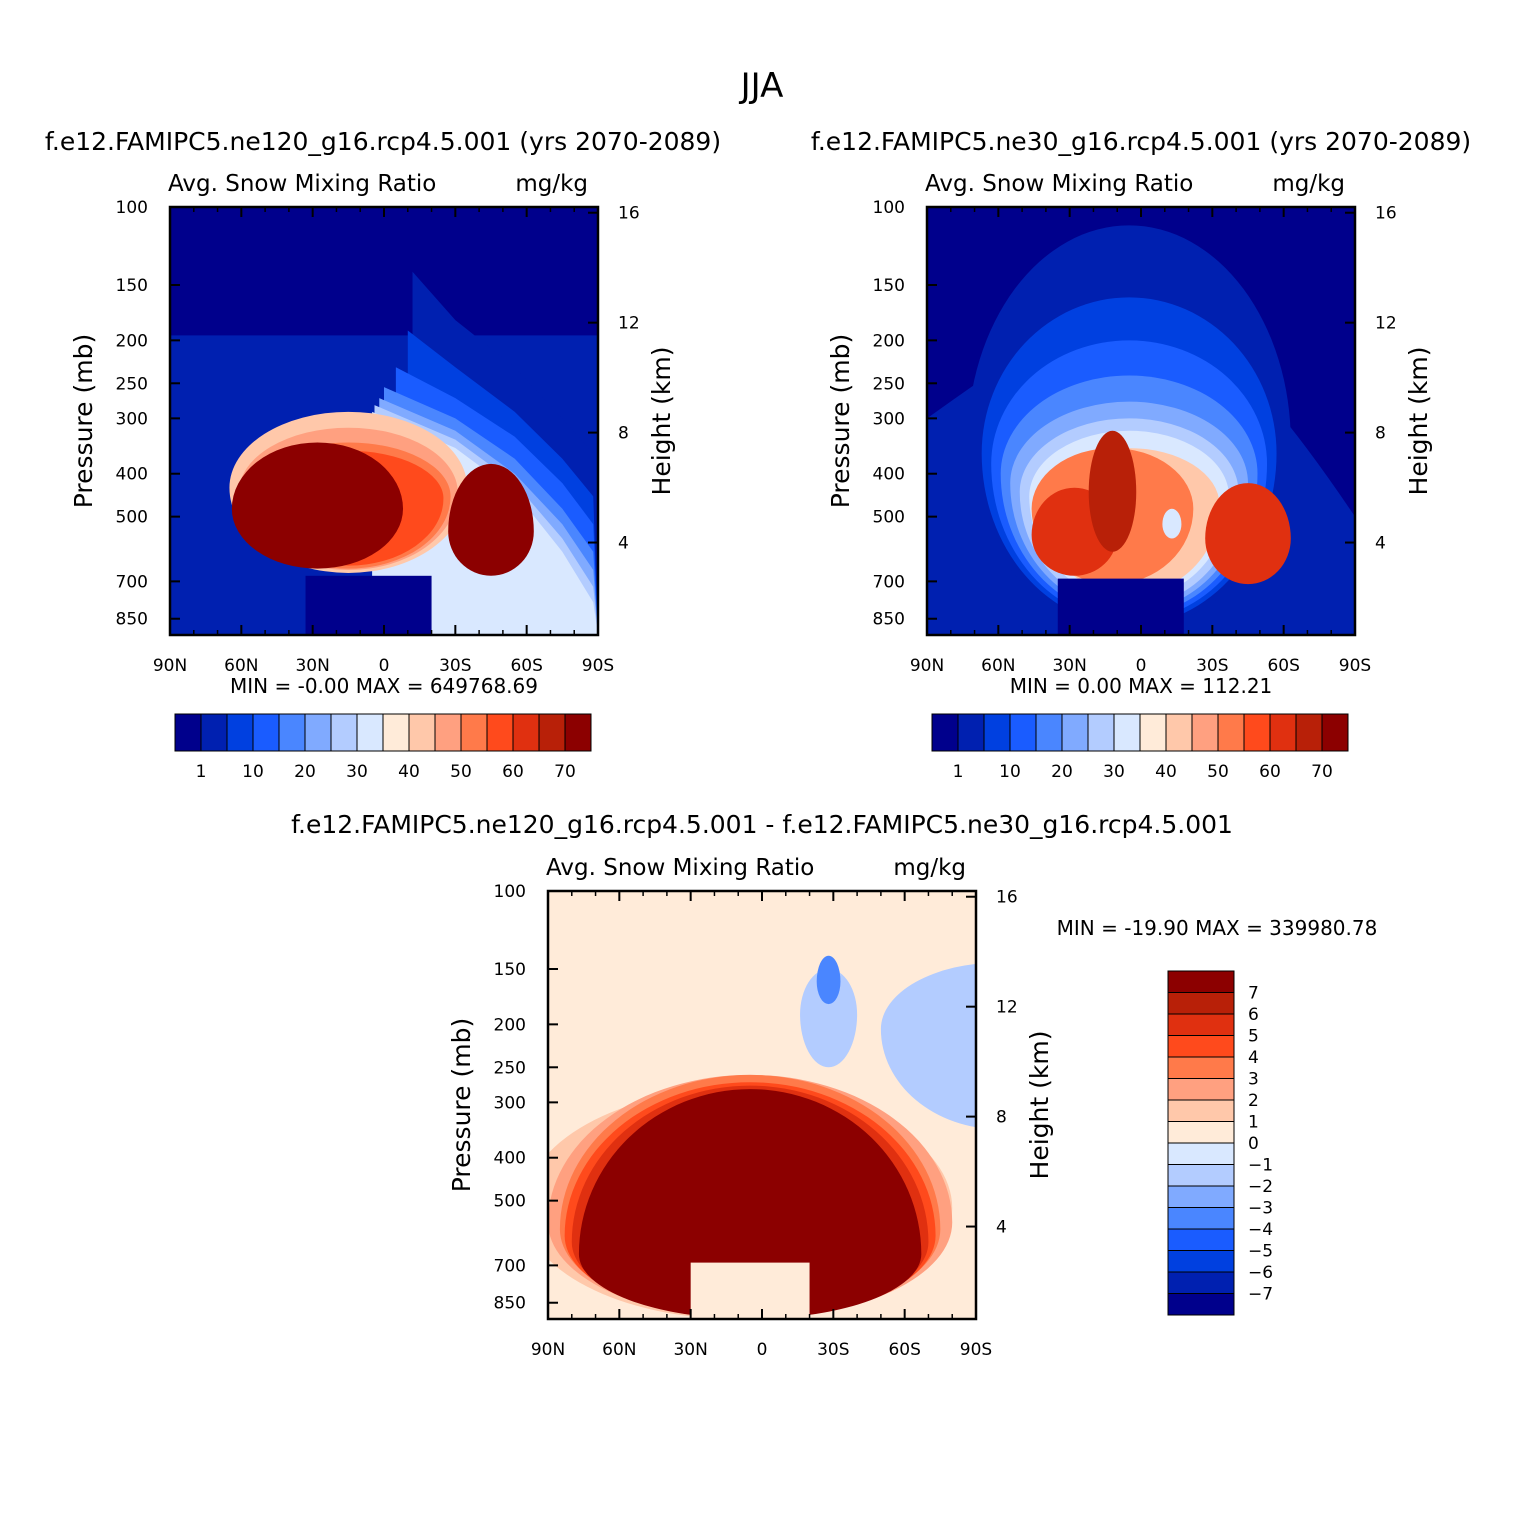 This screenshot has width=1524, height=1524. What do you see at coordinates (1253, 1080) in the screenshot?
I see `colorbar-label: 3` at bounding box center [1253, 1080].